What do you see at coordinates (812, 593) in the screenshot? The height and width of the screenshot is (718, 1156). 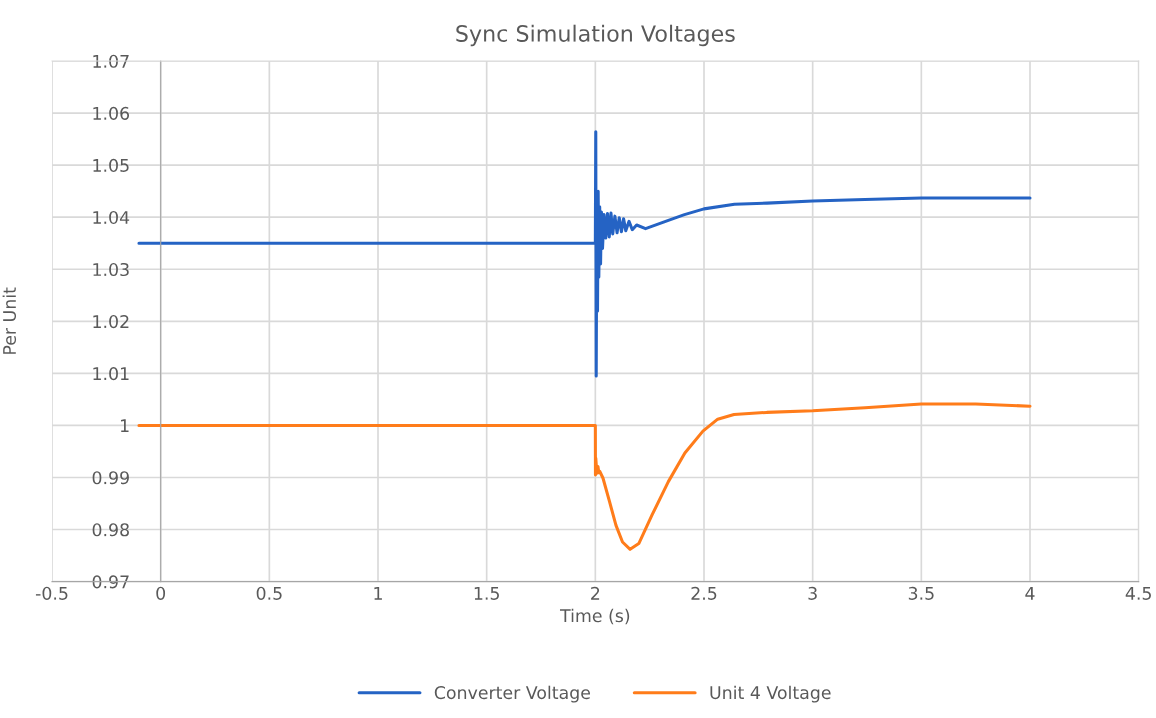 I see `x-tick-label: 3` at bounding box center [812, 593].